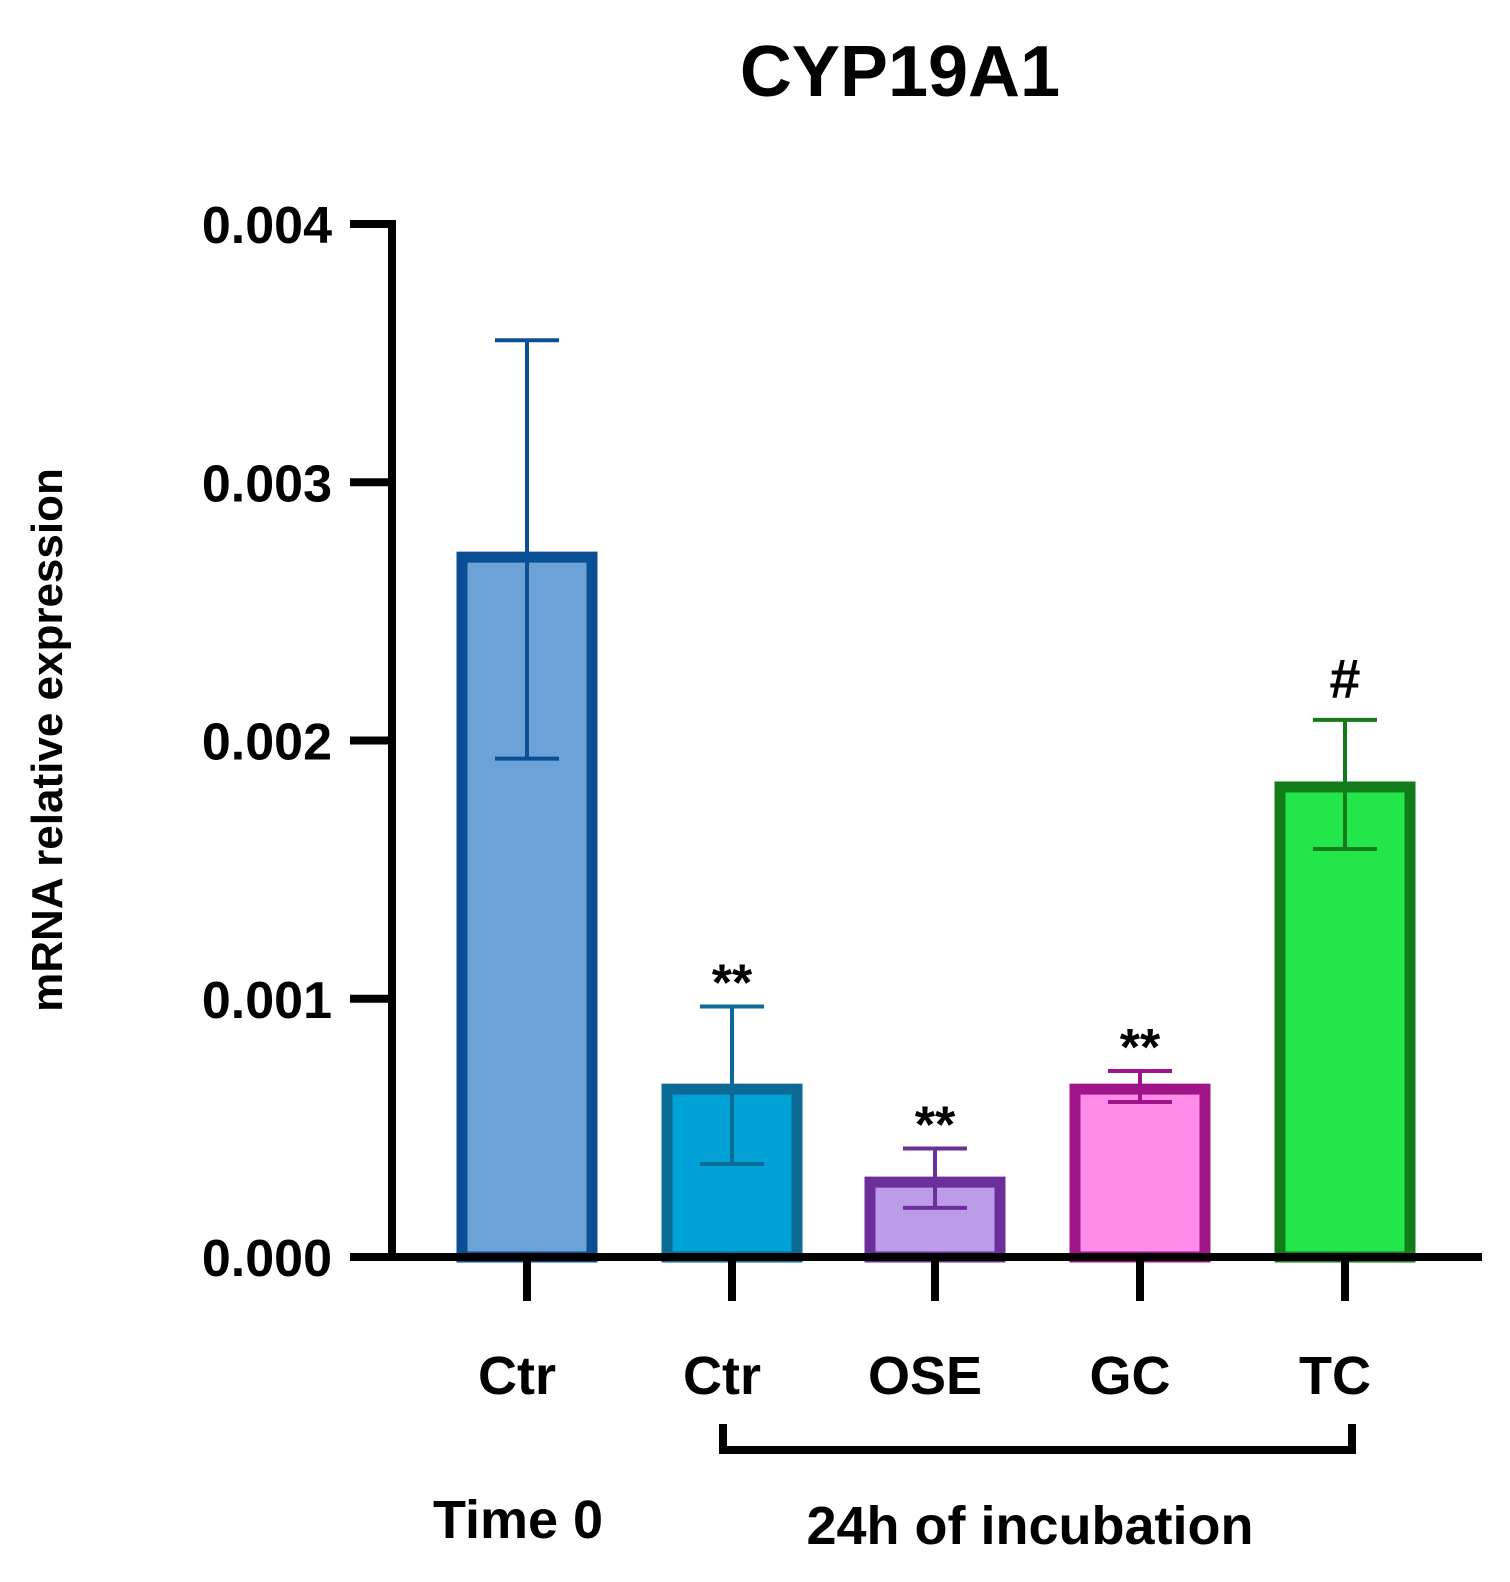 The image size is (1510, 1582). Describe the element at coordinates (1140, 1048) in the screenshot. I see `significance-annotation-3: **` at that location.